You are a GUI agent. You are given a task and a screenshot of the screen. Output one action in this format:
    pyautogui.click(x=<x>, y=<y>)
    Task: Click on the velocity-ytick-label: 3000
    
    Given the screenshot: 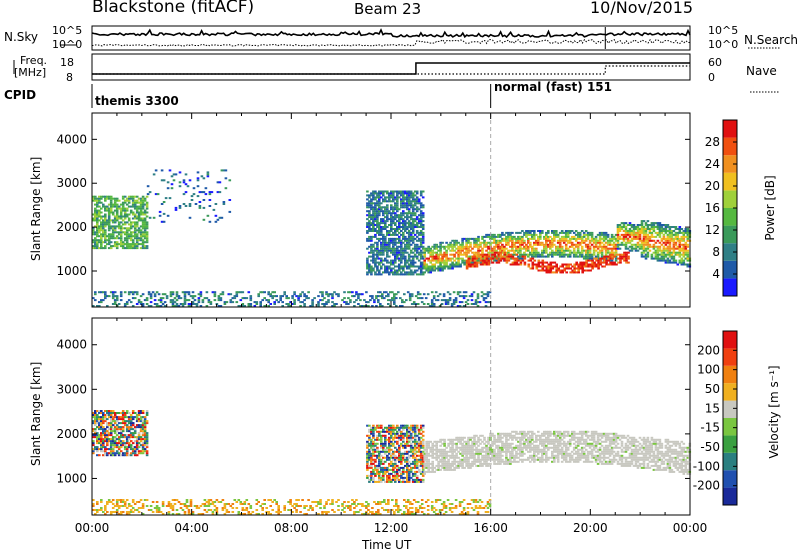 What is the action you would take?
    pyautogui.click(x=71, y=389)
    